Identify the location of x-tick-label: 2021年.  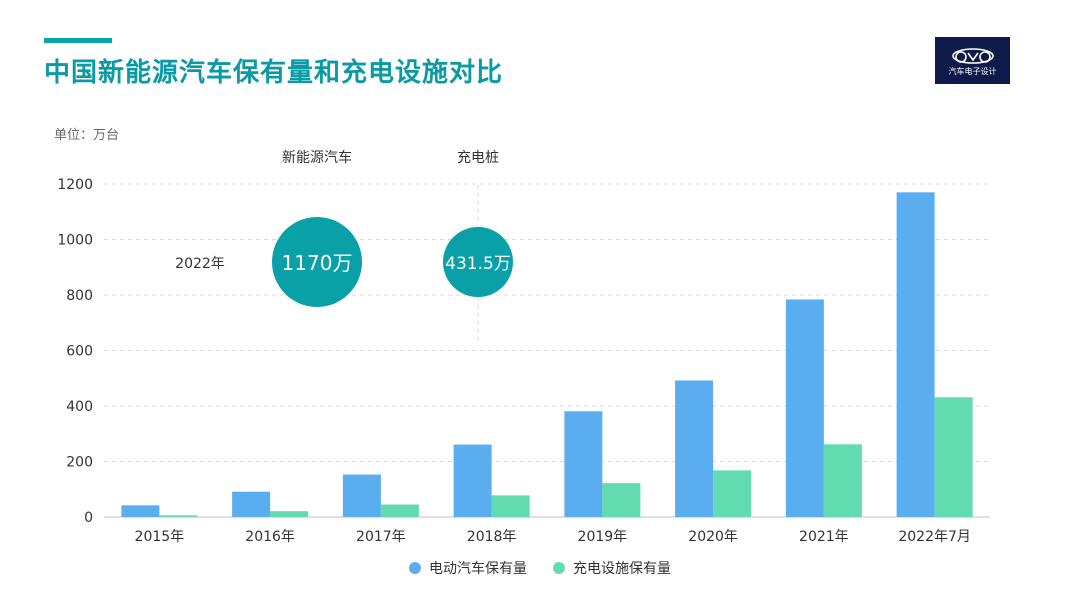
(824, 537).